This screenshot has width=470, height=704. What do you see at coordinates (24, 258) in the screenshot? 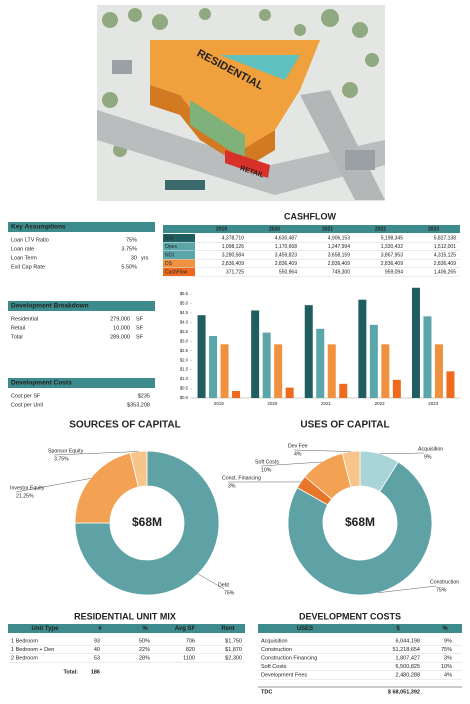
I see `row-label: Loan Term` at bounding box center [24, 258].